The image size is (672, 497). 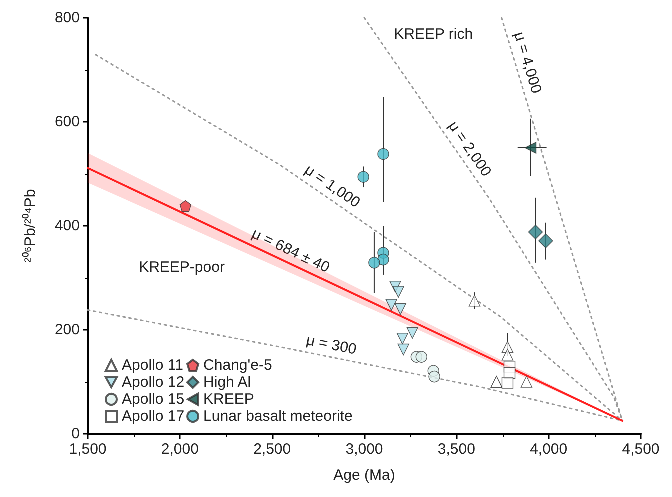 I want to click on annotation: KREEP-poor, so click(x=182, y=267).